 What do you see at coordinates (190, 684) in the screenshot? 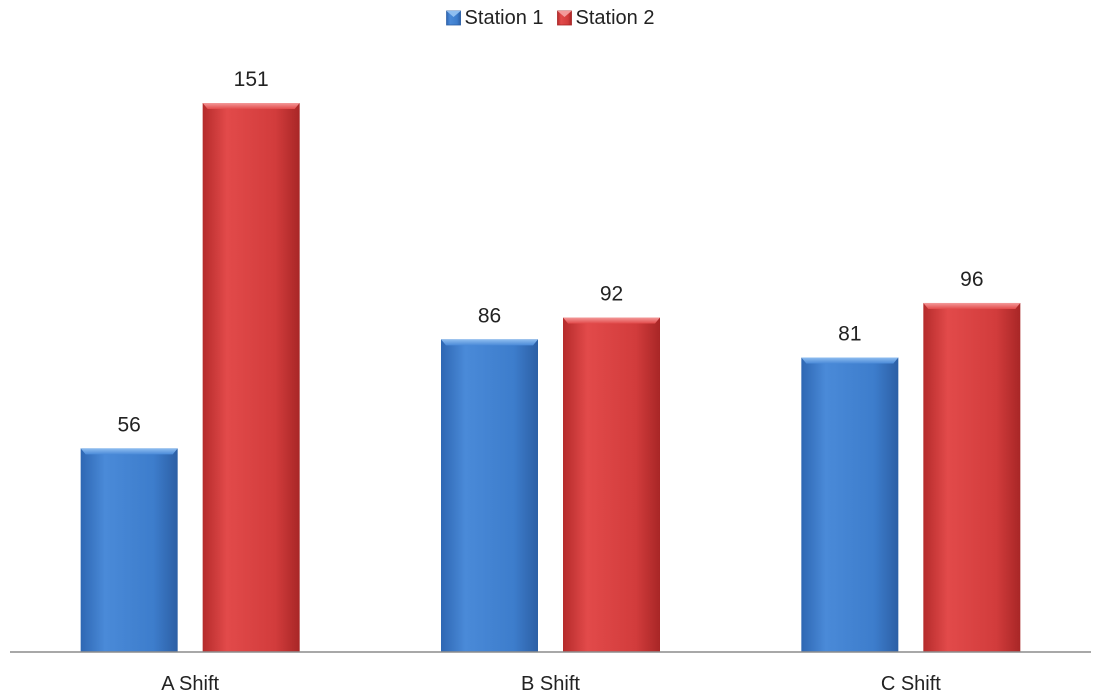
I see `category-label: A Shift` at bounding box center [190, 684].